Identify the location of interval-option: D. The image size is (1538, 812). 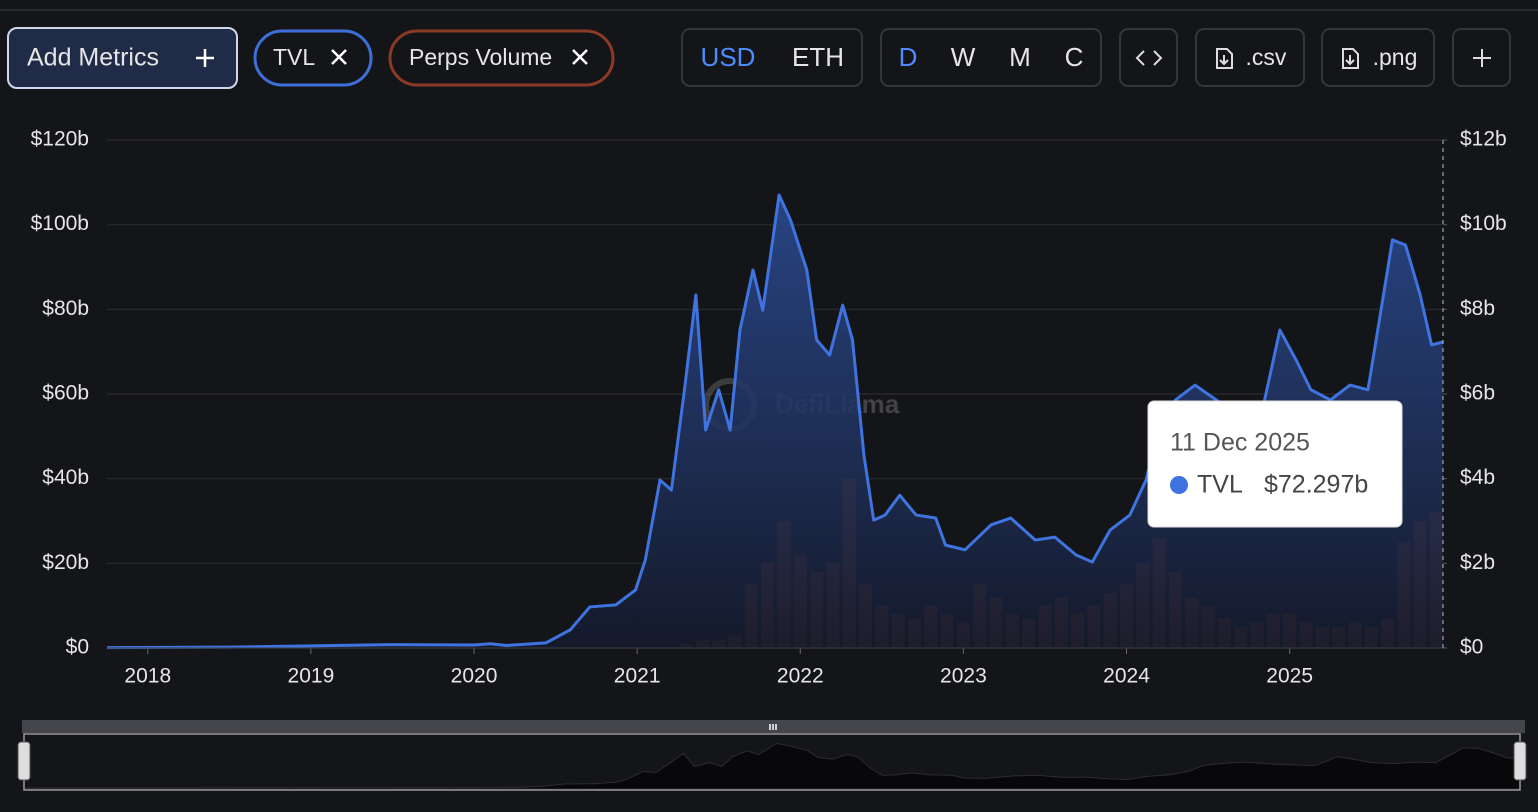
(908, 57).